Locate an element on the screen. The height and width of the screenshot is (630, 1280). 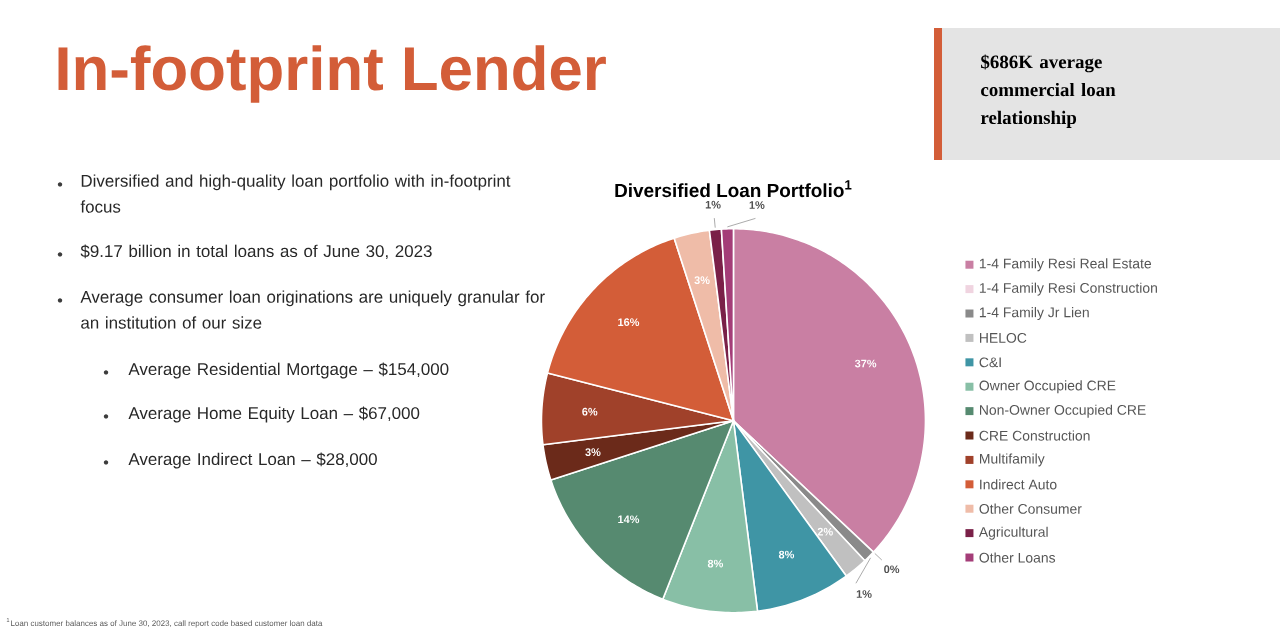
text: Average Residential Mortgage – $154,000 is located at coordinates (288, 370).